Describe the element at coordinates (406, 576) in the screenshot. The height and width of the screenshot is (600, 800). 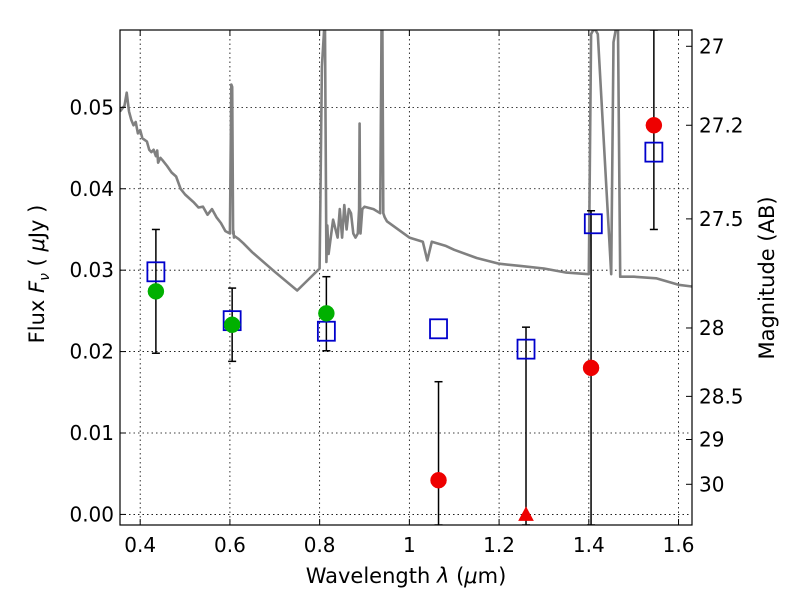
I see `x-axis-title: Wavelength λ (μm)` at that location.